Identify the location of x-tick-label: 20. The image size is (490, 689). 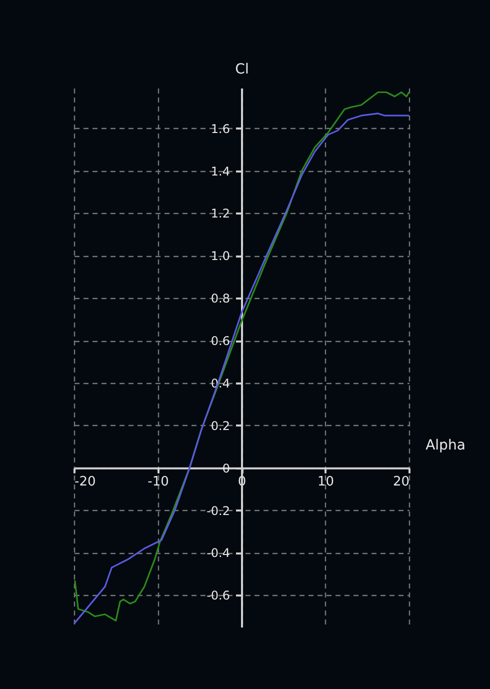
(401, 482).